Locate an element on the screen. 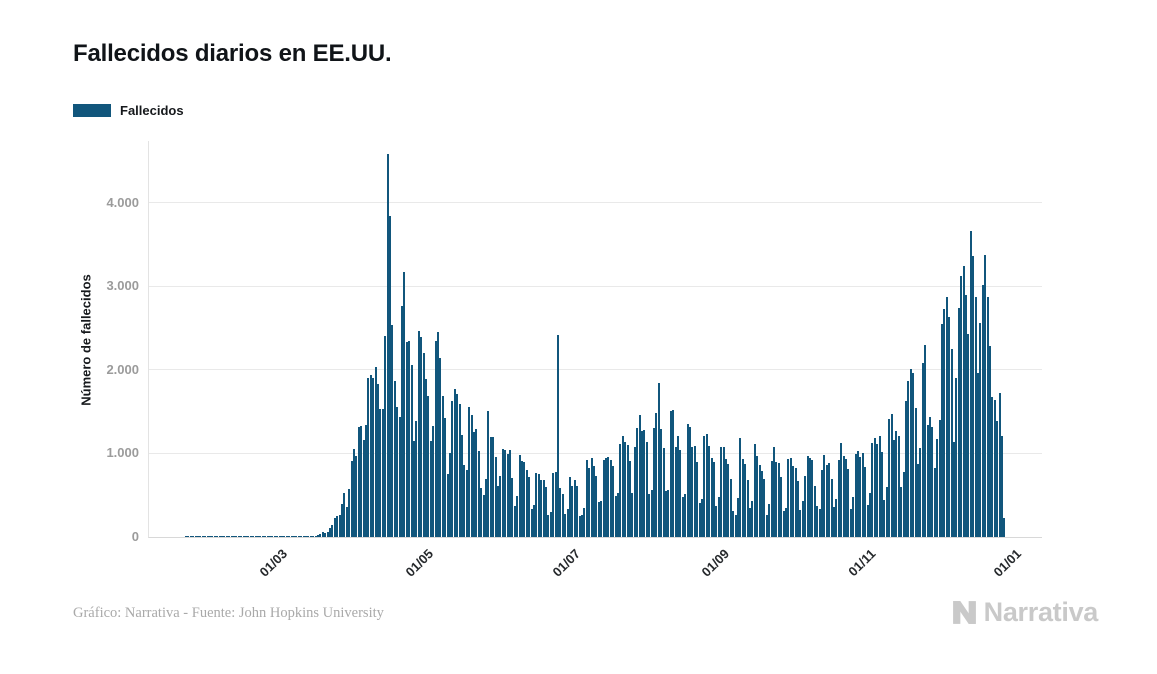 This screenshot has height=674, width=1157. narrativa-logo-icon is located at coordinates (964, 612).